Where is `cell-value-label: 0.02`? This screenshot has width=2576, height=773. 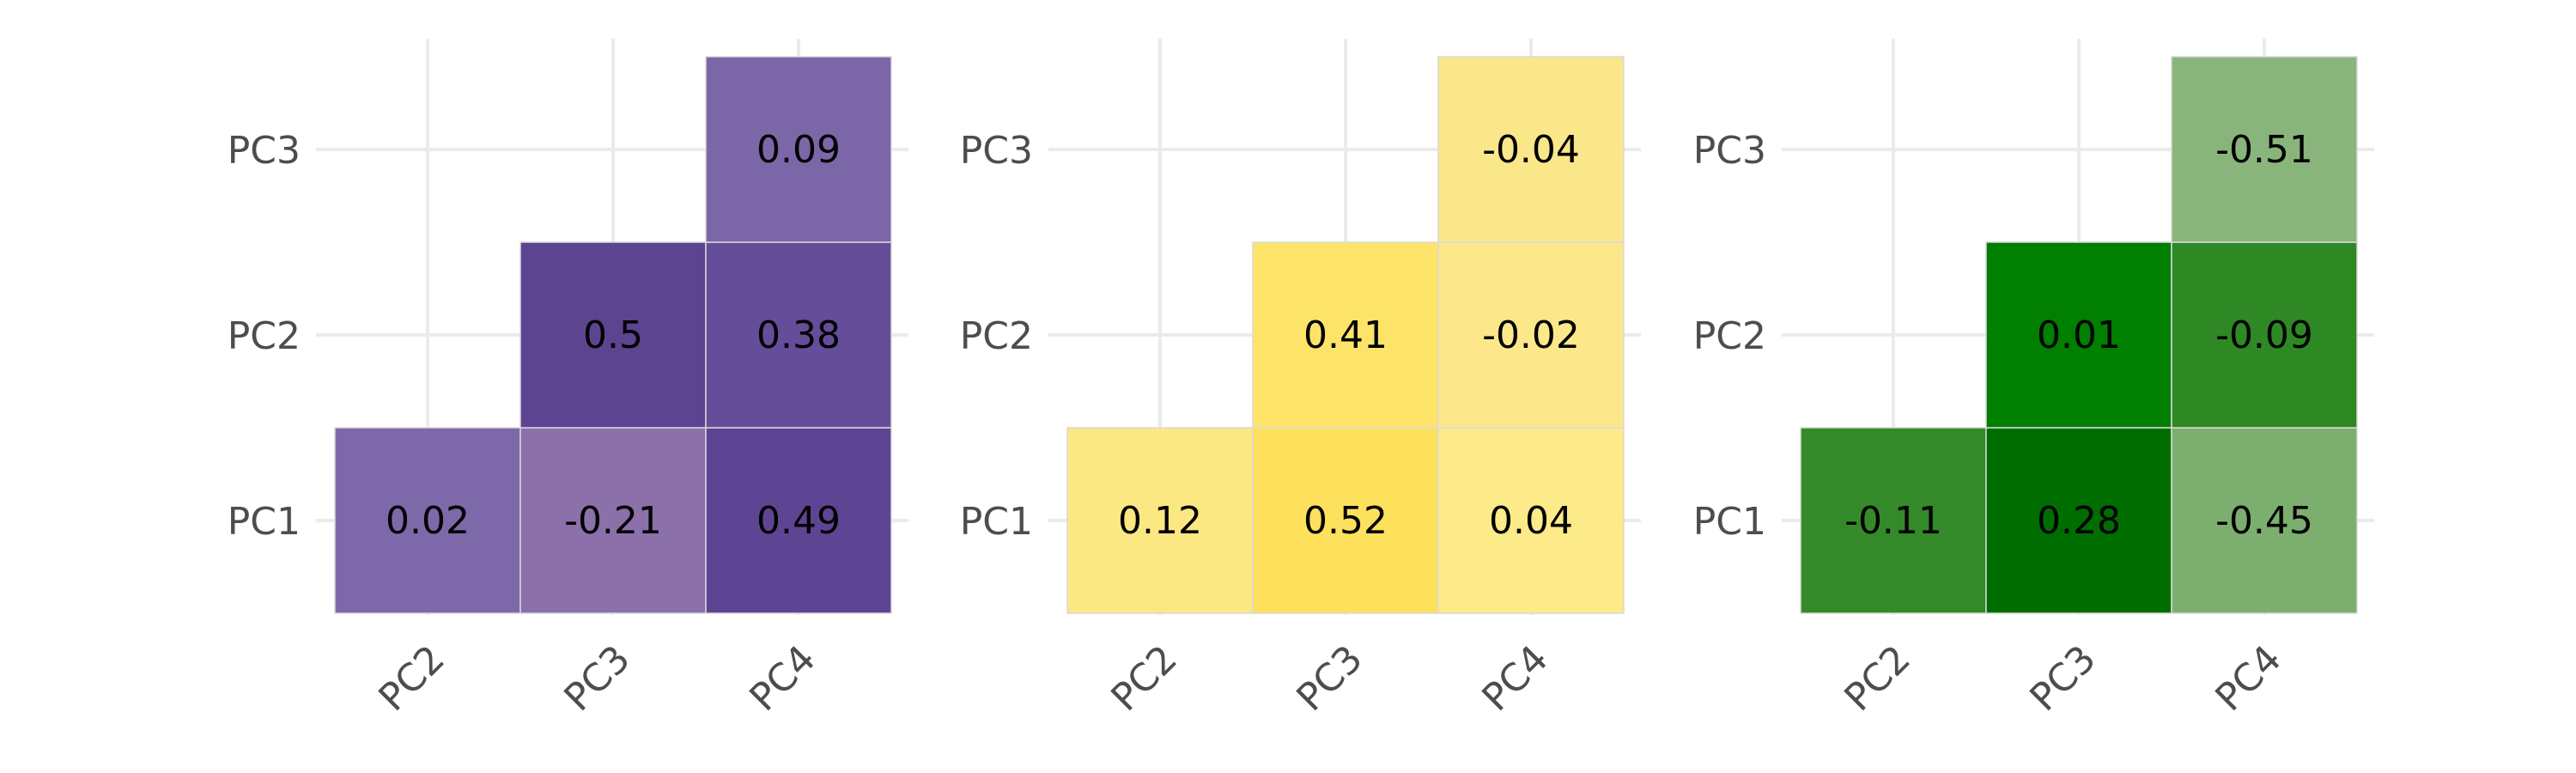
cell-value-label: 0.02 is located at coordinates (428, 521).